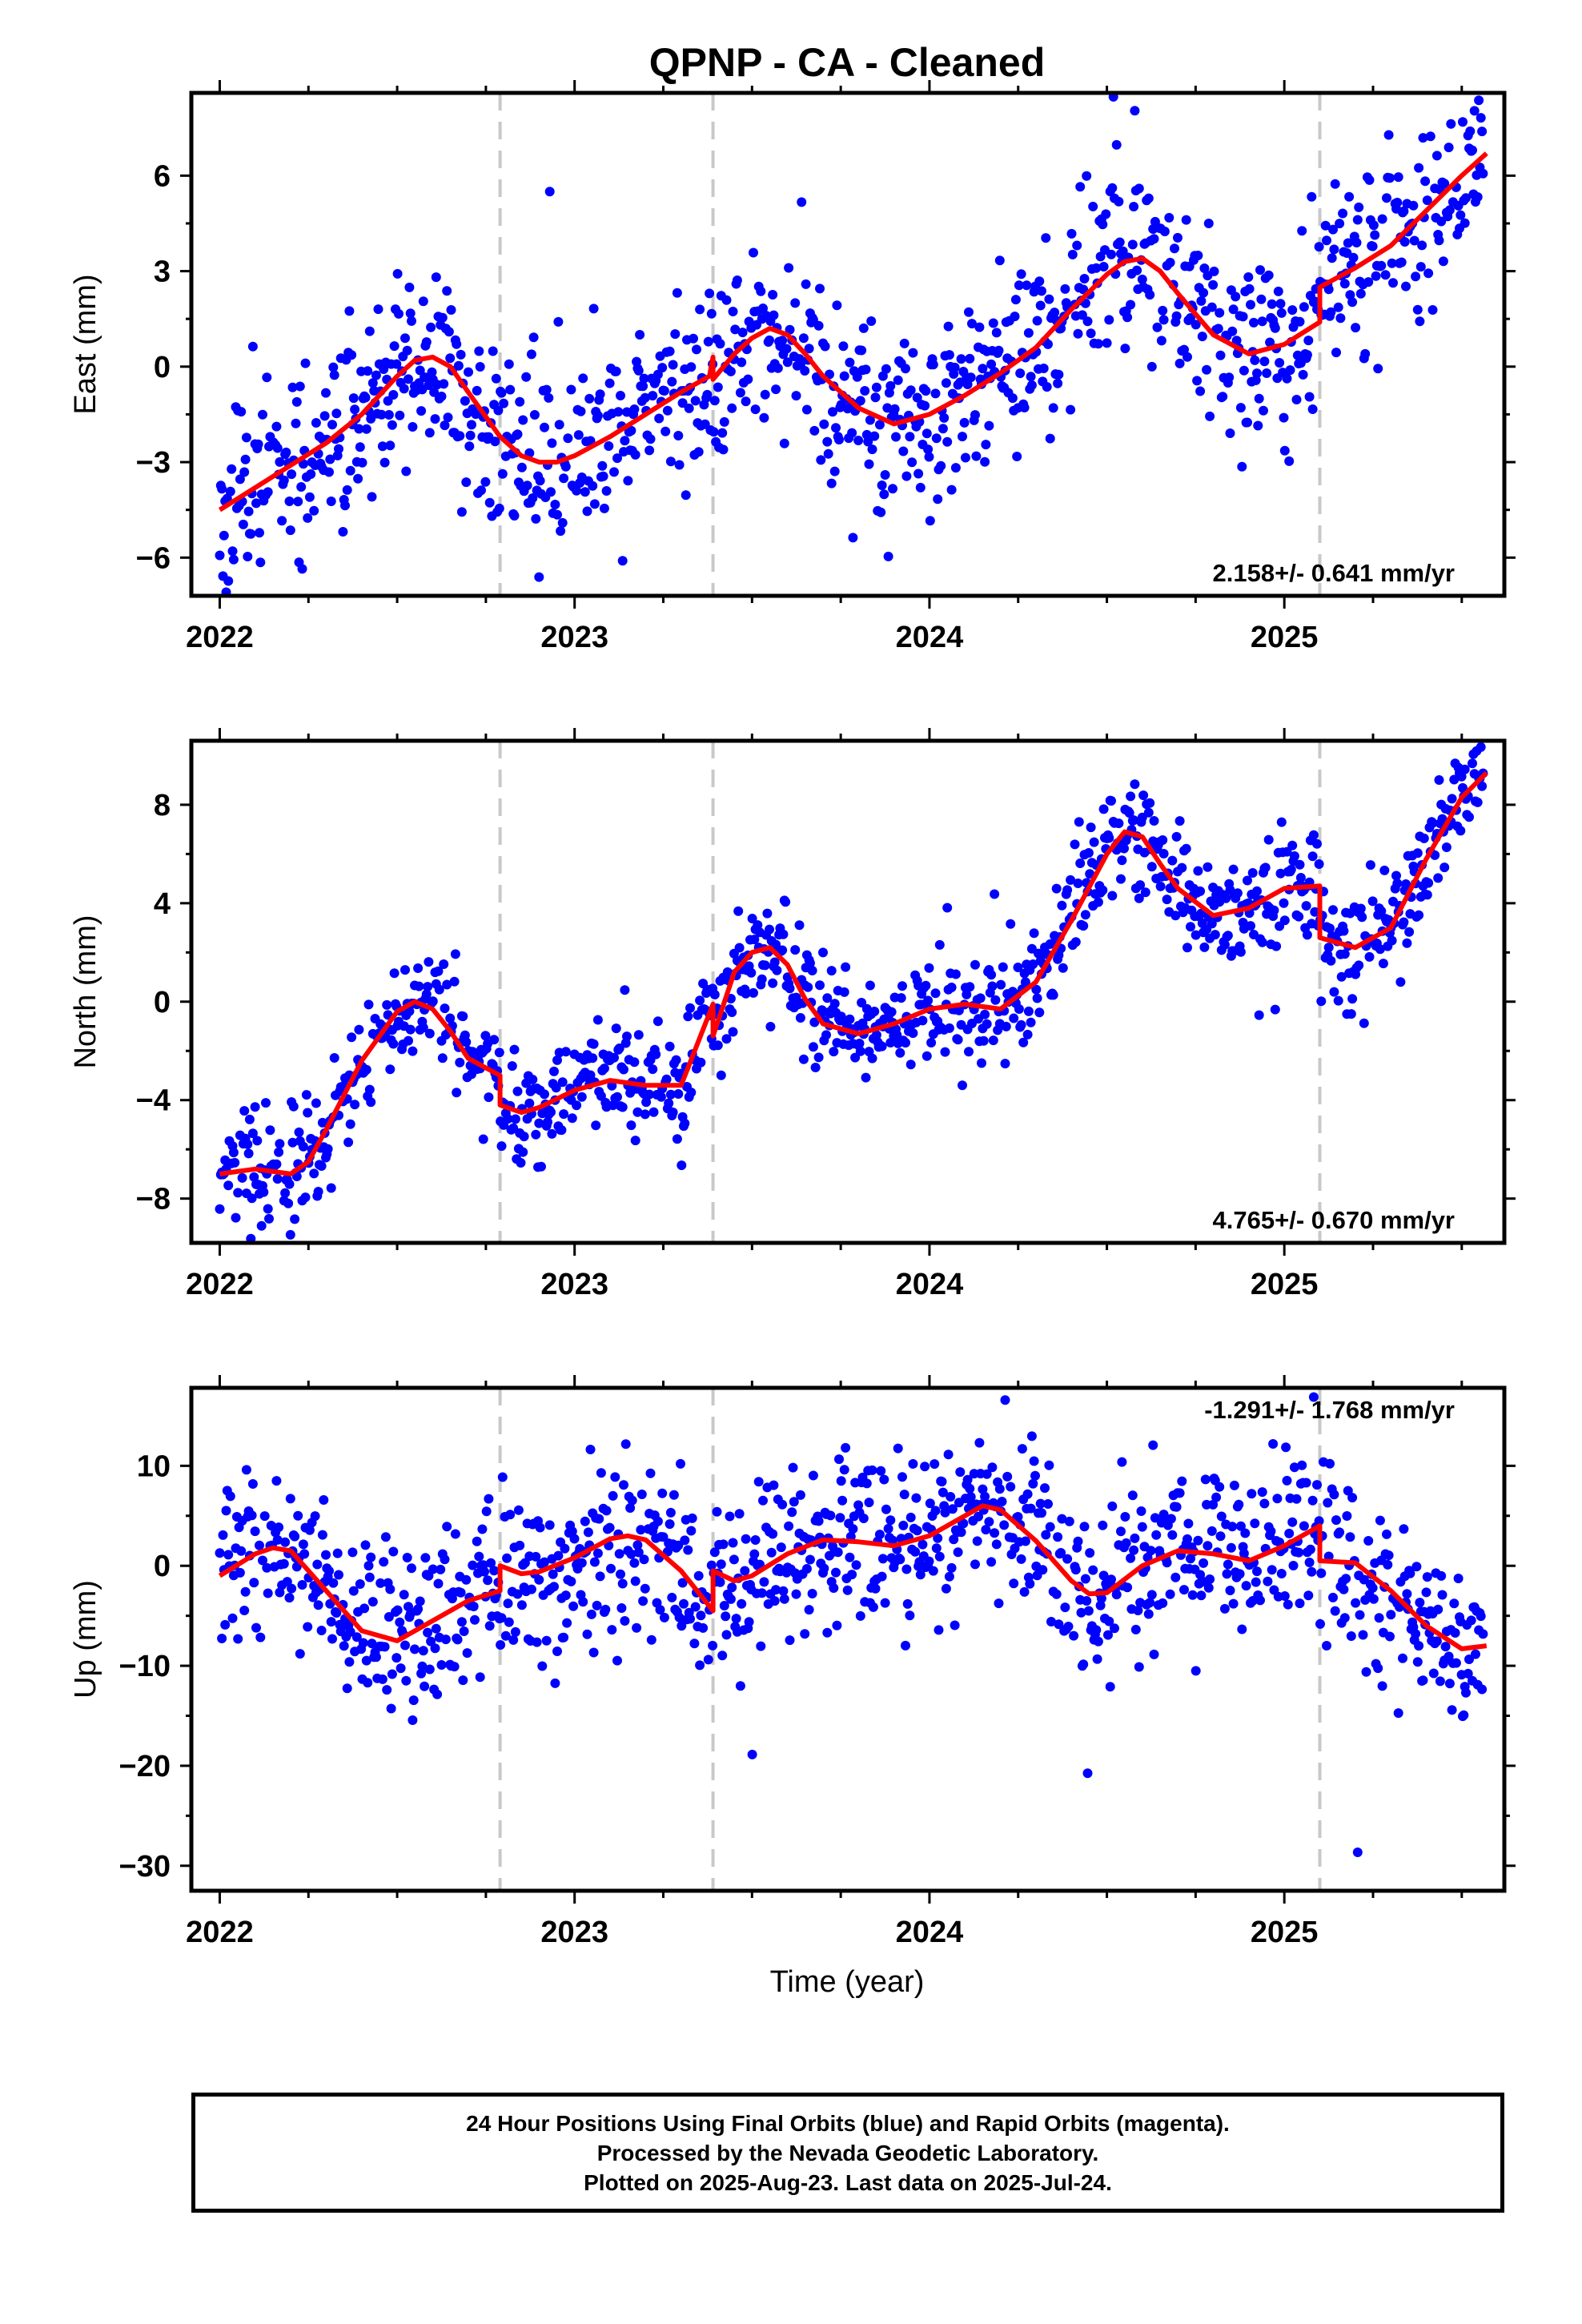 The width and height of the screenshot is (1582, 2324). I want to click on y-tick-label: −8, so click(154, 1200).